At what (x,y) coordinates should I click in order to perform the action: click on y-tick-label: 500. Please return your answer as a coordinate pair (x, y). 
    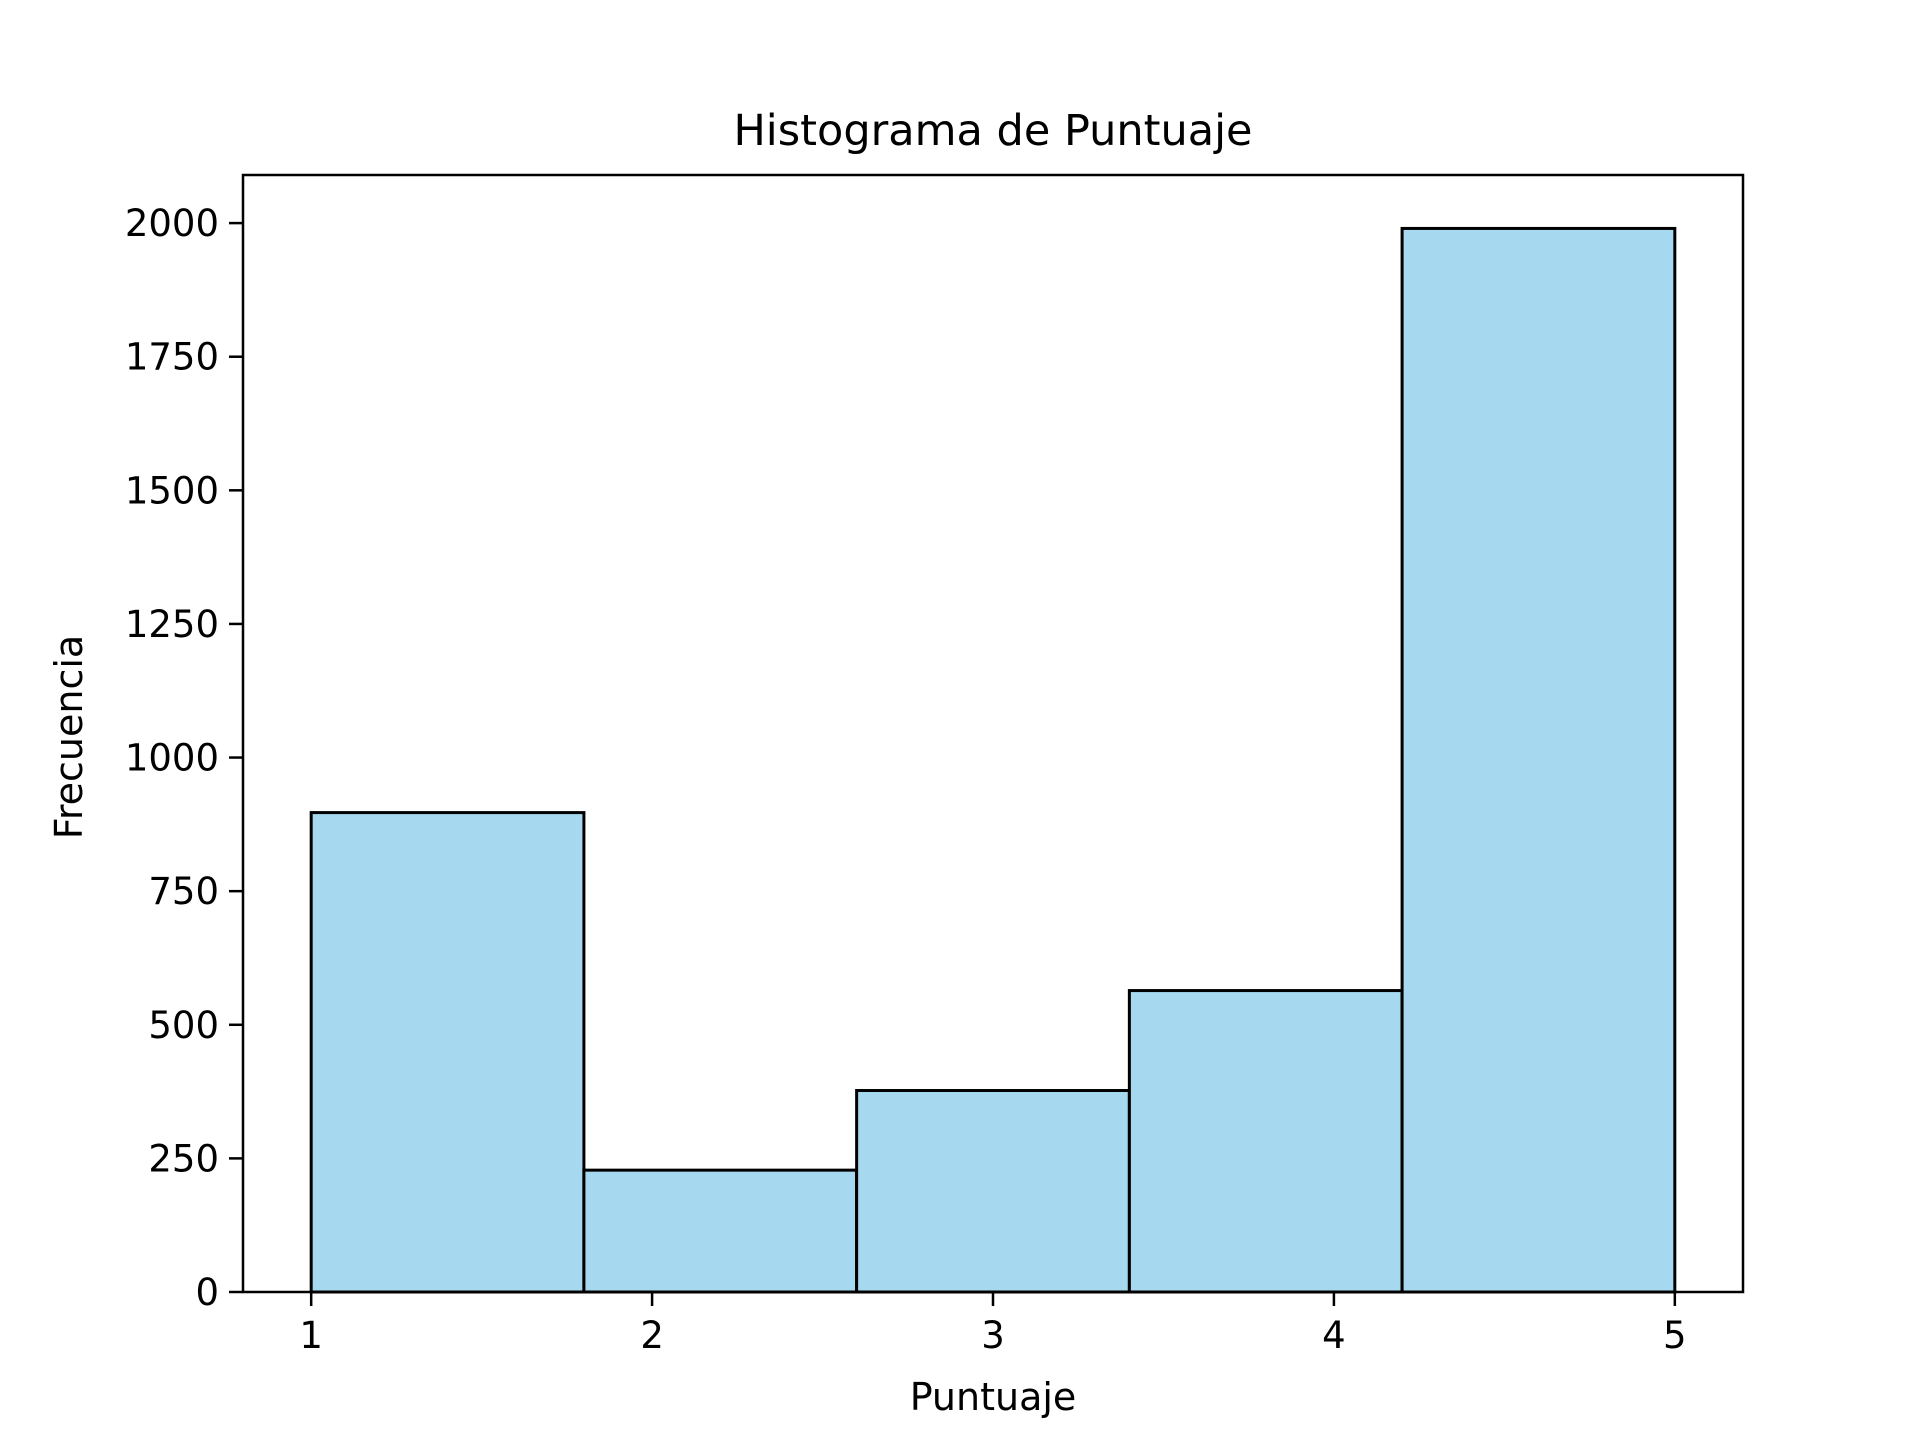
    Looking at the image, I should click on (183, 1025).